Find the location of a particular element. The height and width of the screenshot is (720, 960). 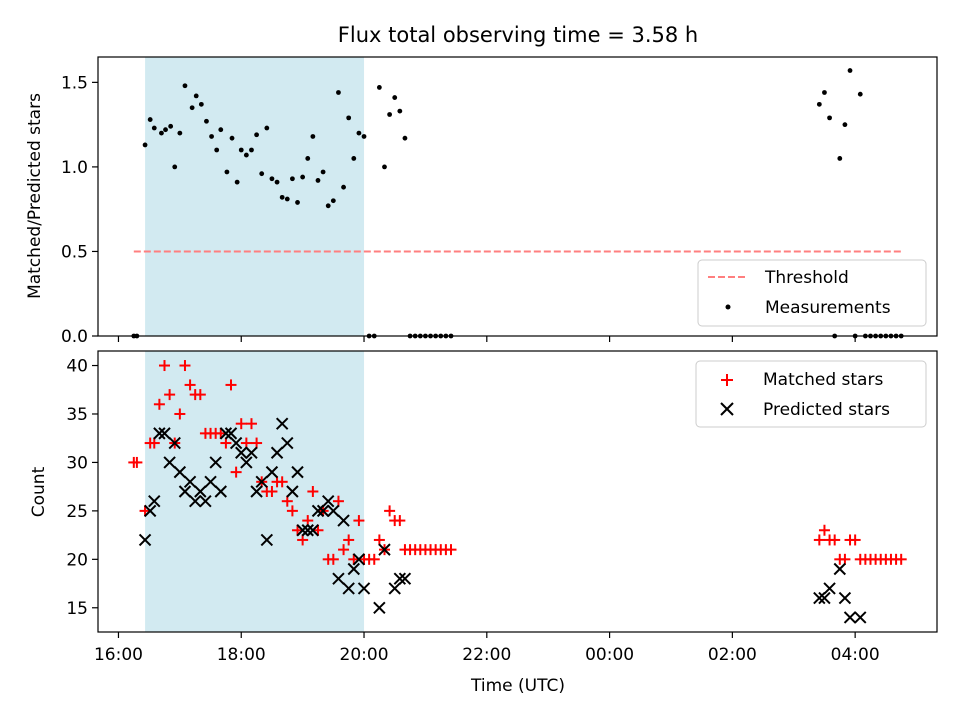

y-tick-label: 25 is located at coordinates (77, 512).